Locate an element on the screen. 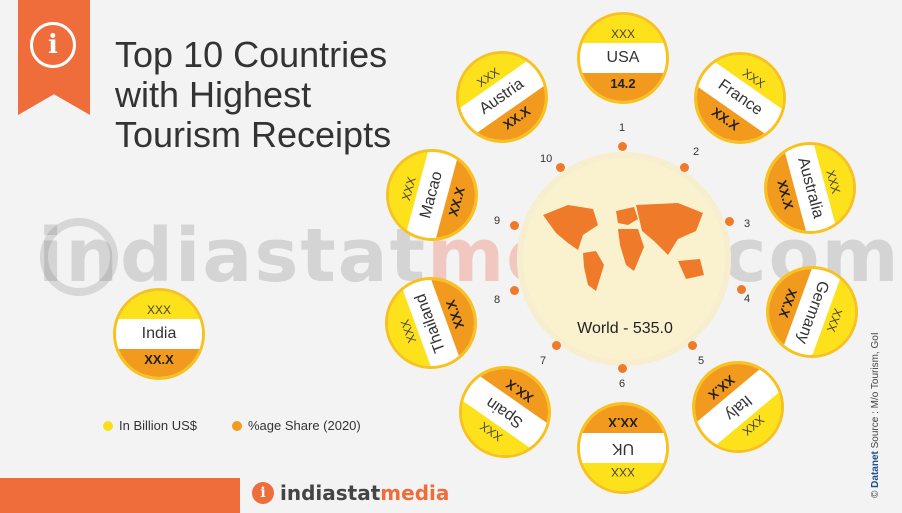  india-bottom: XX.X is located at coordinates (159, 362).